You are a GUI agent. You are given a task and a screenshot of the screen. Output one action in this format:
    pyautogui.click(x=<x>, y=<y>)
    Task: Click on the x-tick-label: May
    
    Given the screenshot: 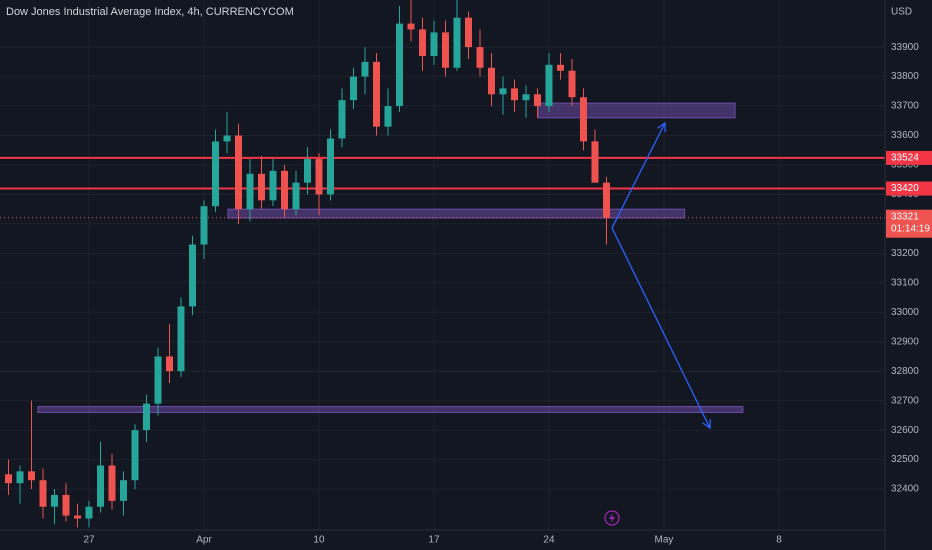 What is the action you would take?
    pyautogui.click(x=664, y=540)
    